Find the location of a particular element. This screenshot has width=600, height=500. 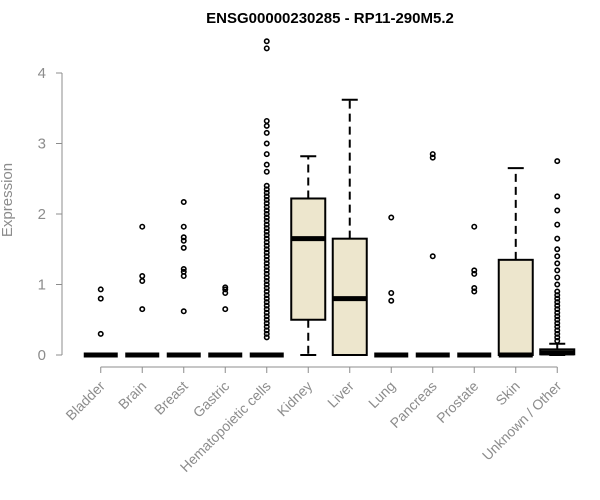

x-tick-label: Breast is located at coordinates (171, 398).